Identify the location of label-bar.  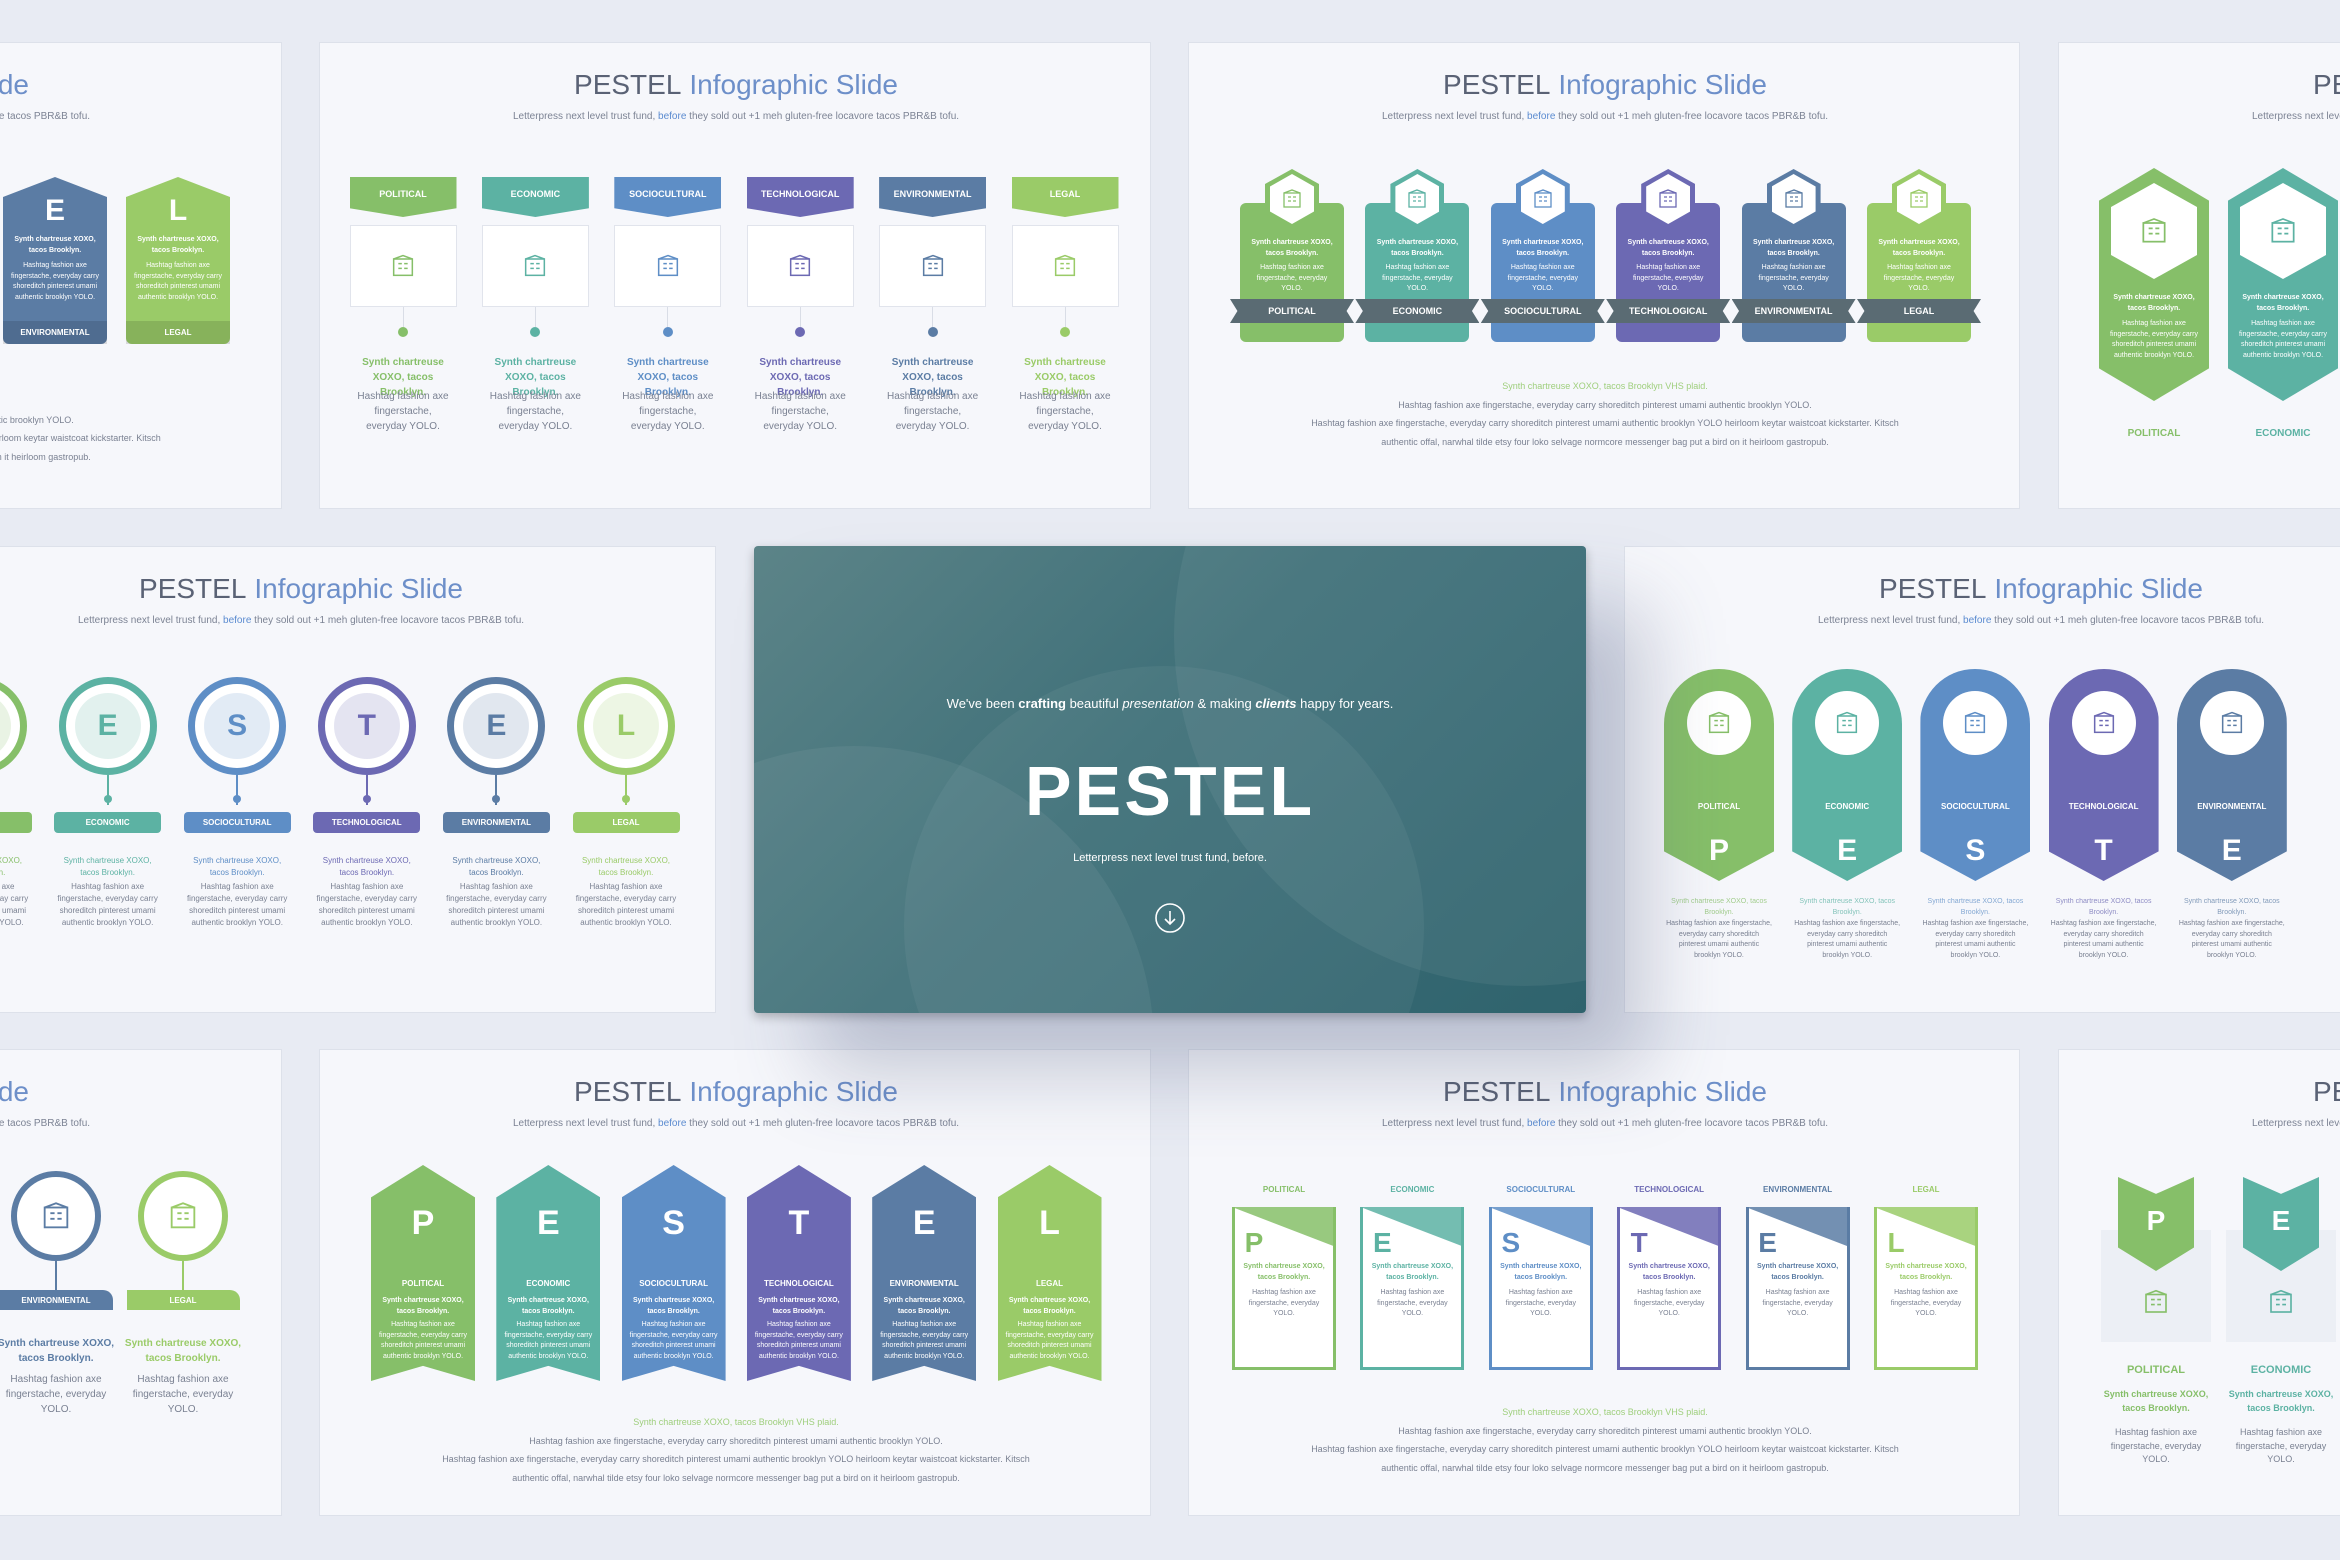
(56, 1300).